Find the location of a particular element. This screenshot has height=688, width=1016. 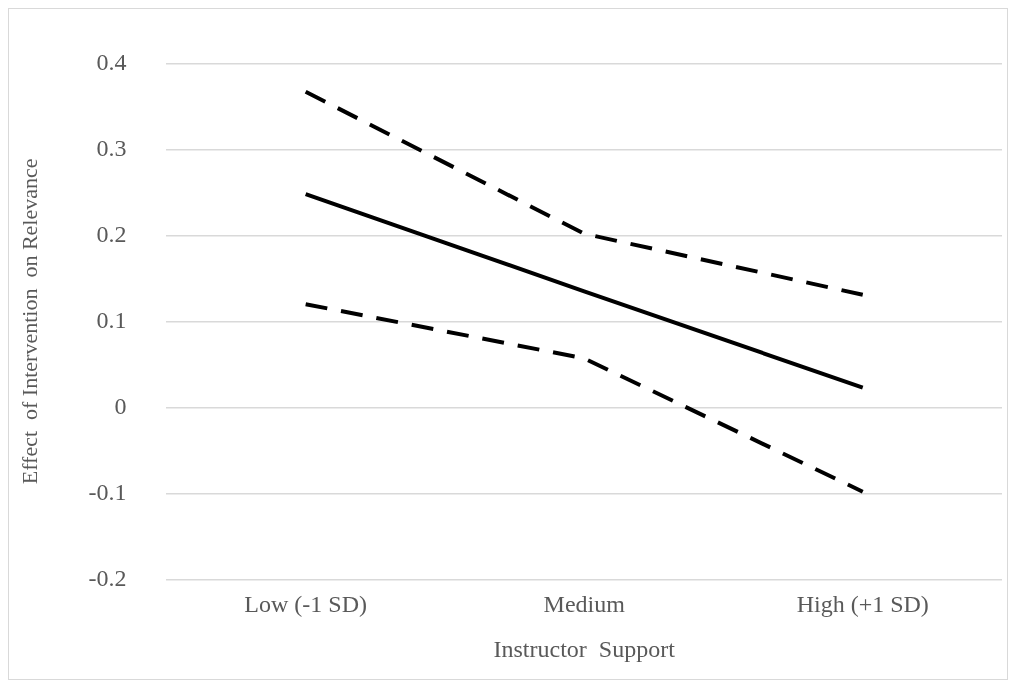

y-axis-title: Effect of Intervention on Relevance is located at coordinates (29, 321).